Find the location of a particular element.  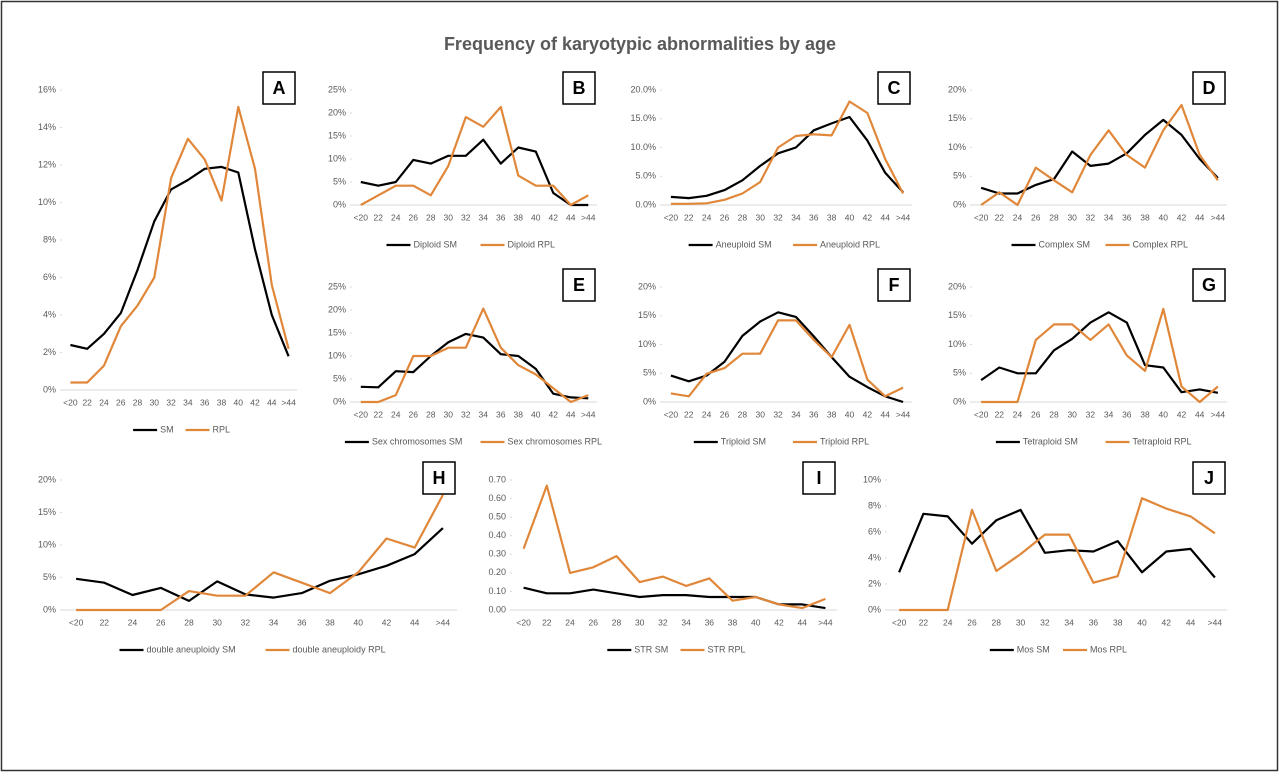

legend-label: Tetraploid RPL is located at coordinates (1162, 441).